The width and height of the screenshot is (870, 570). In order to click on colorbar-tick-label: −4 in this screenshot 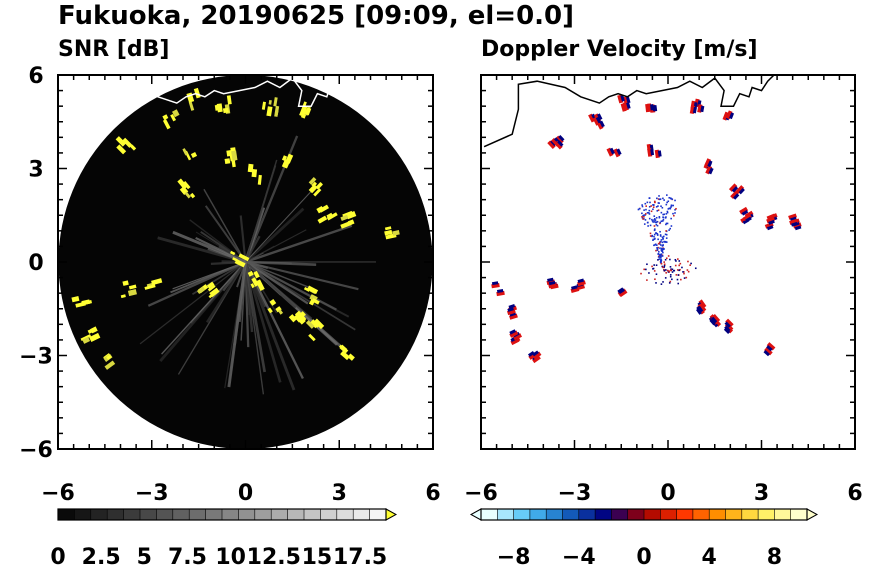, I will do `click(579, 557)`.